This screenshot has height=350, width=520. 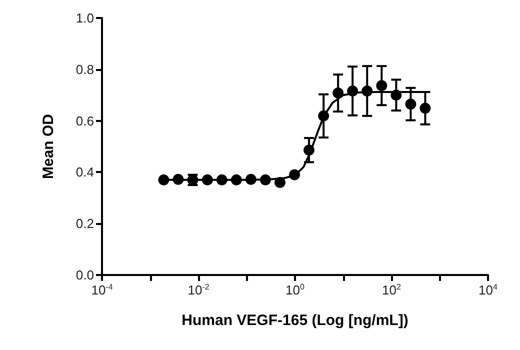 I want to click on x-axis-title: Human VEGF-165 (Log [ng/mL]), so click(x=295, y=320).